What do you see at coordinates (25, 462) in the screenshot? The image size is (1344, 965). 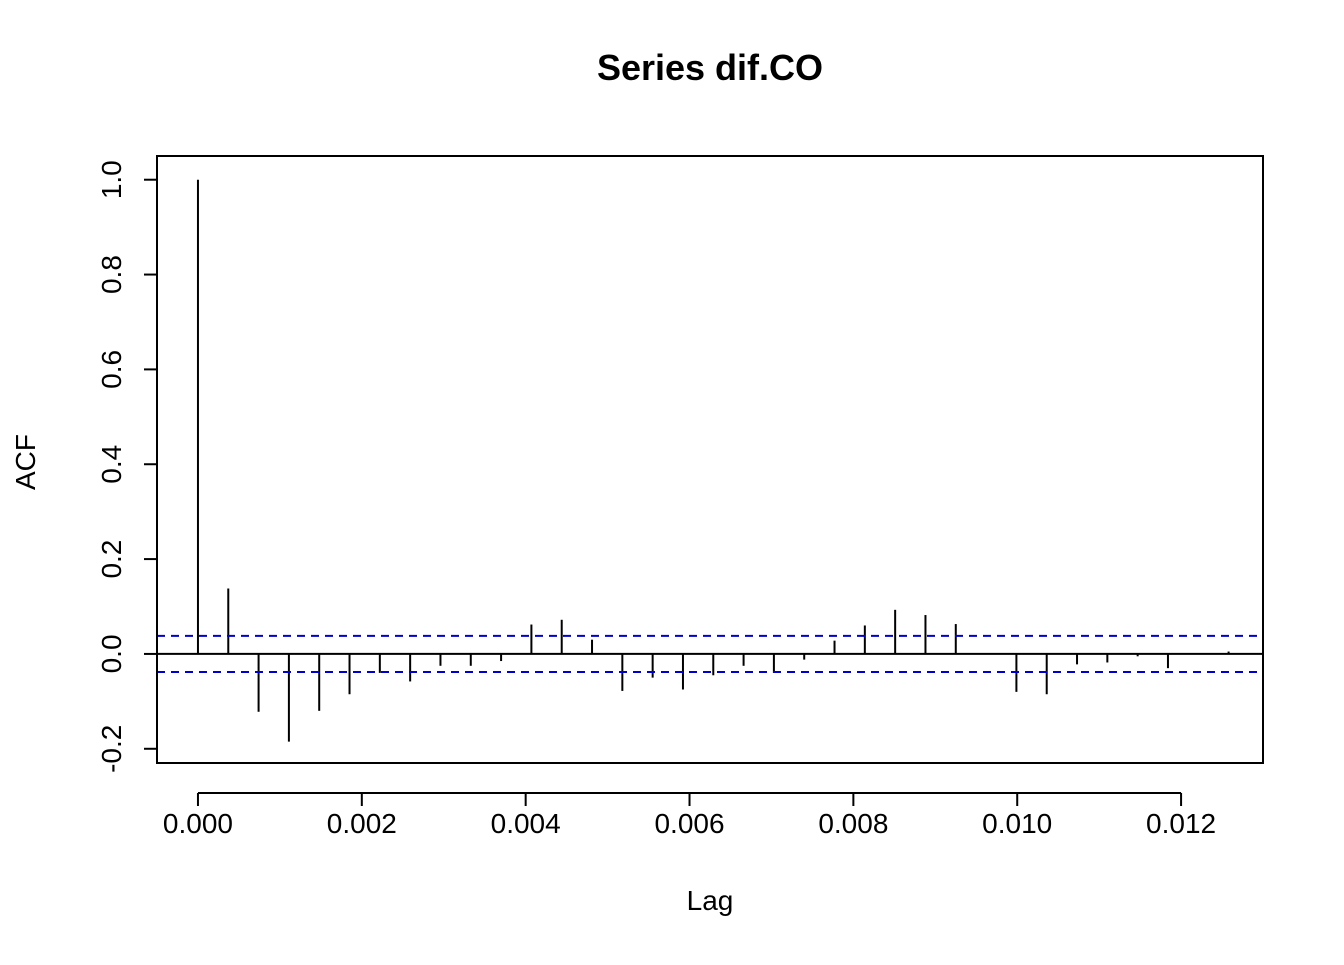 I see `y-axis-label: ACF` at bounding box center [25, 462].